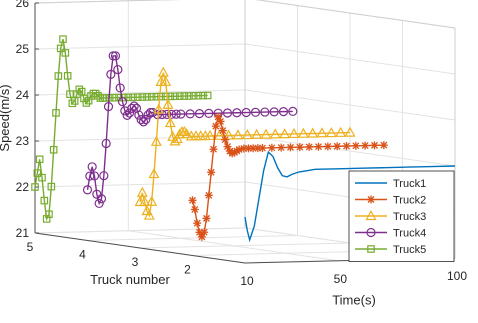 This screenshot has width=478, height=323. I want to click on legend-label: Truck4, so click(409, 234).